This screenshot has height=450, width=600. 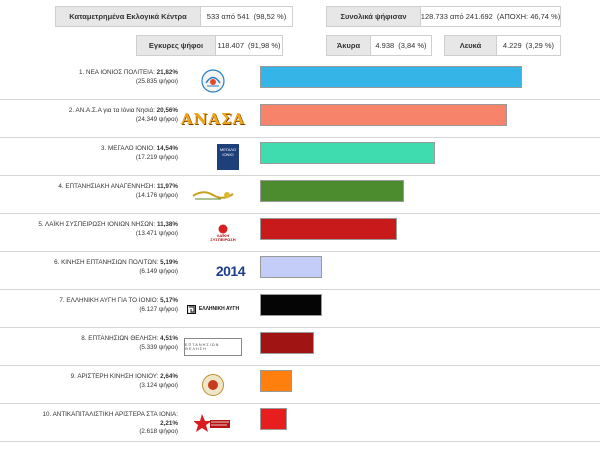 What do you see at coordinates (158, 271) in the screenshot?
I see `party-votes: (6.149 ψήφοι)` at bounding box center [158, 271].